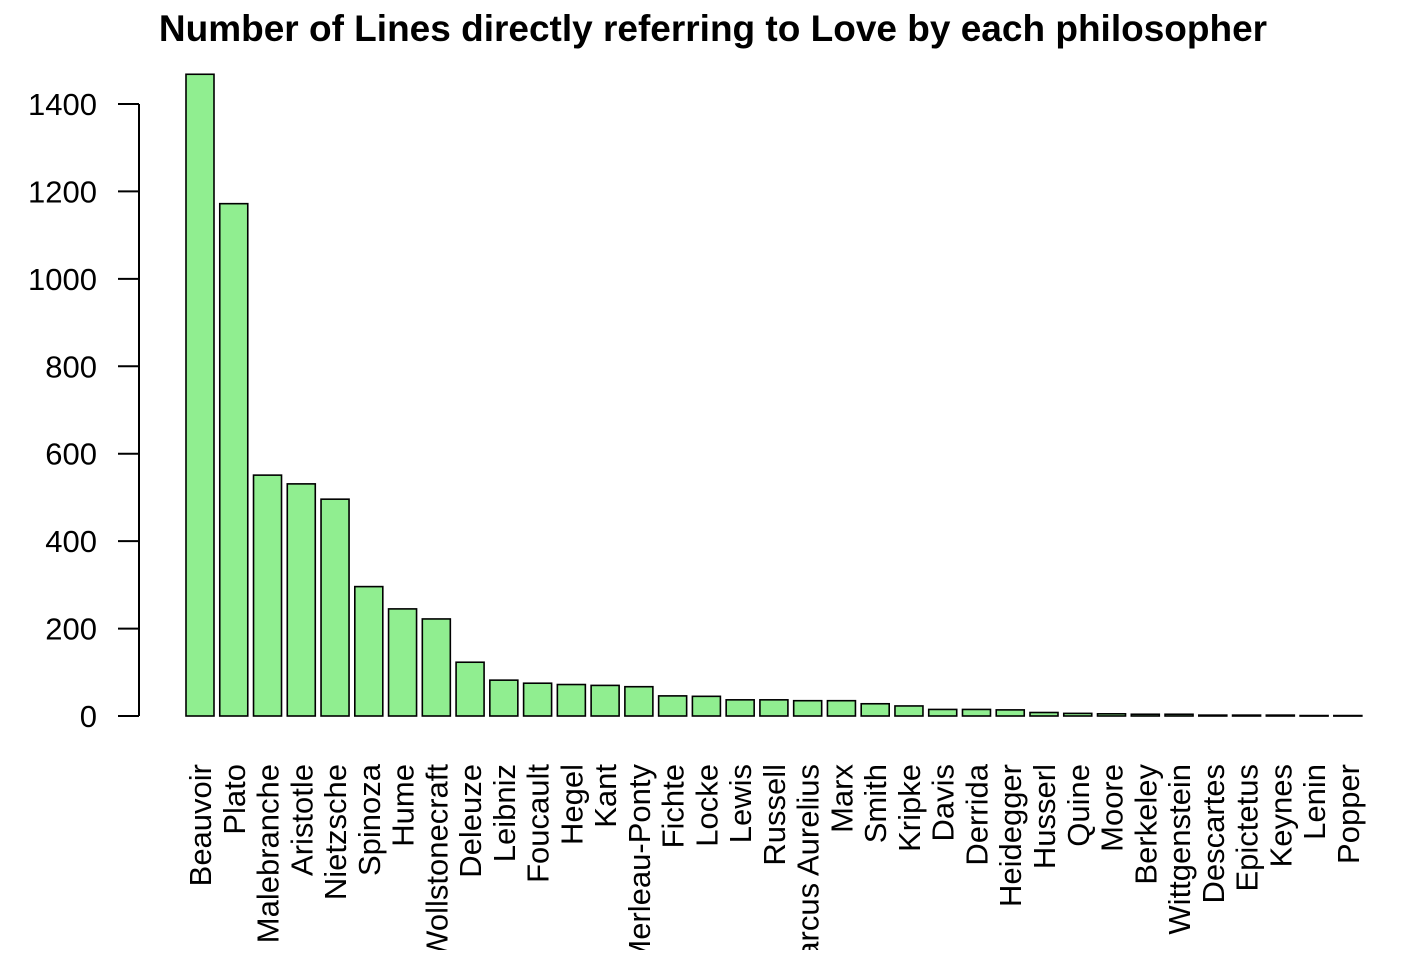  Describe the element at coordinates (706, 706) in the screenshot. I see `bar-locke` at that location.